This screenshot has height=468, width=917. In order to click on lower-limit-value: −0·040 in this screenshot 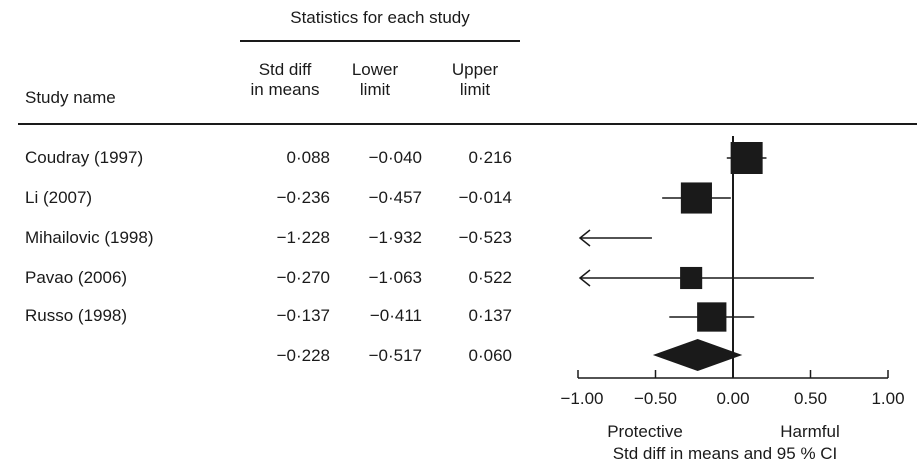, I will do `click(395, 157)`.